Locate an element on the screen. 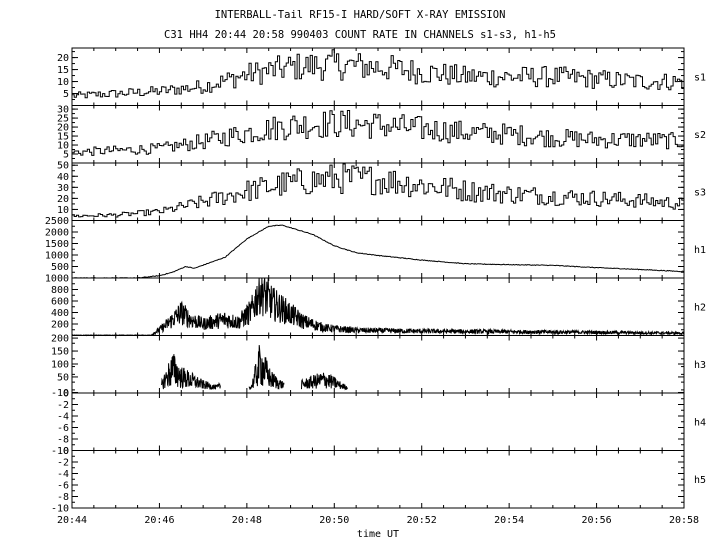  y-tick-label: 40 is located at coordinates (63, 177).